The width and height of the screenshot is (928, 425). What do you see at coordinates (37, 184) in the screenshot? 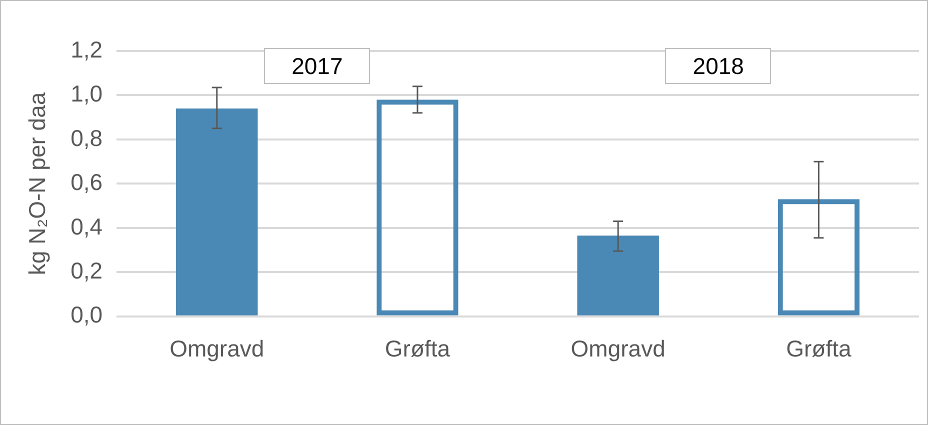
I see `y-axis-title: kg N₂O-N per daa` at bounding box center [37, 184].